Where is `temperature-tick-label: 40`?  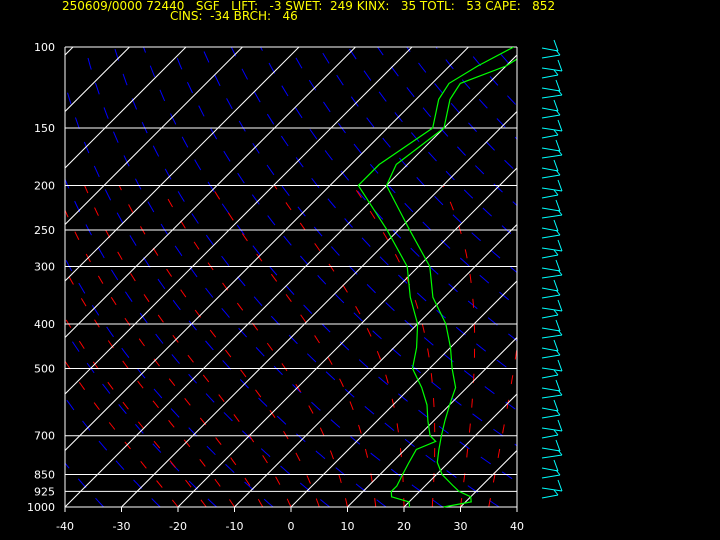
temperature-tick-label: 40 is located at coordinates (517, 526).